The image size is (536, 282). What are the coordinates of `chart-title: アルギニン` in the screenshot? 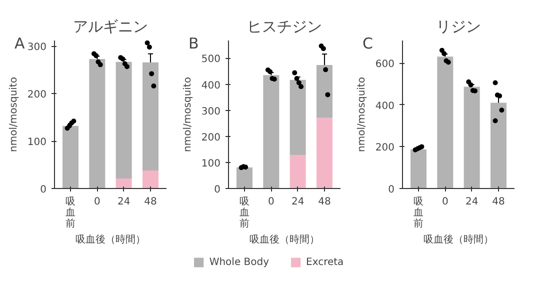 It's located at (110, 27).